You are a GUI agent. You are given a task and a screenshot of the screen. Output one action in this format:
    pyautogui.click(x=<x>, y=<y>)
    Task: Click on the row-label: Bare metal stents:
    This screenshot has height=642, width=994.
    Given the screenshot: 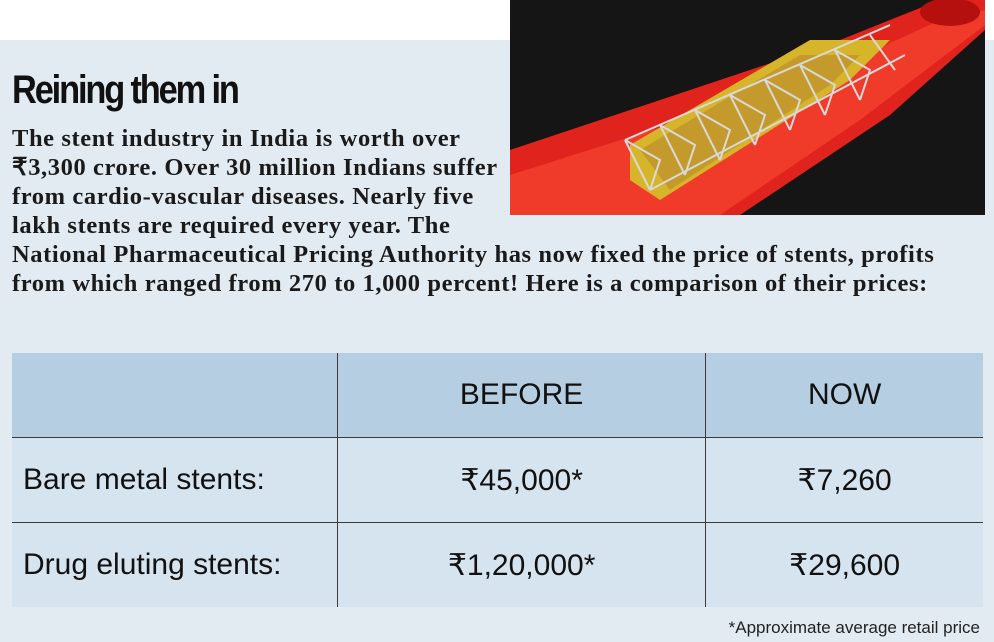 What is the action you would take?
    pyautogui.click(x=175, y=480)
    